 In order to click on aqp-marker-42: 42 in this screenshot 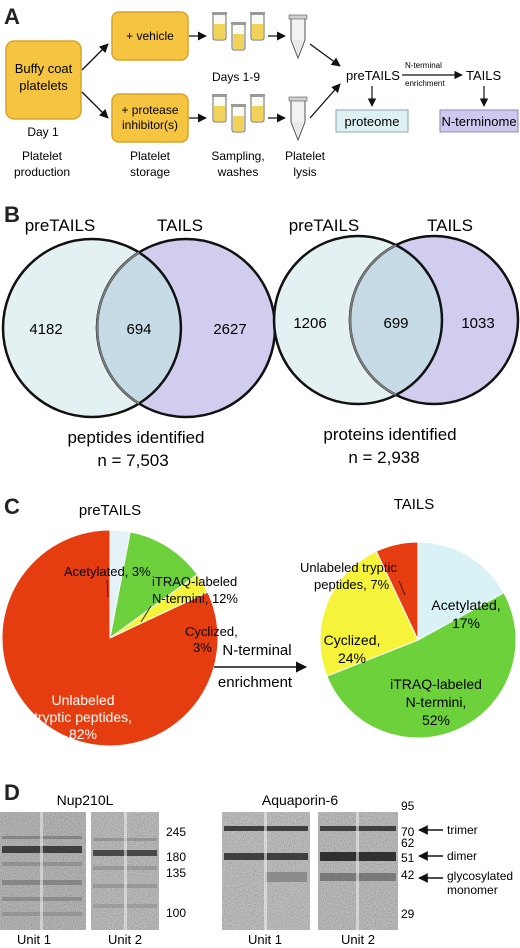, I will do `click(408, 875)`.